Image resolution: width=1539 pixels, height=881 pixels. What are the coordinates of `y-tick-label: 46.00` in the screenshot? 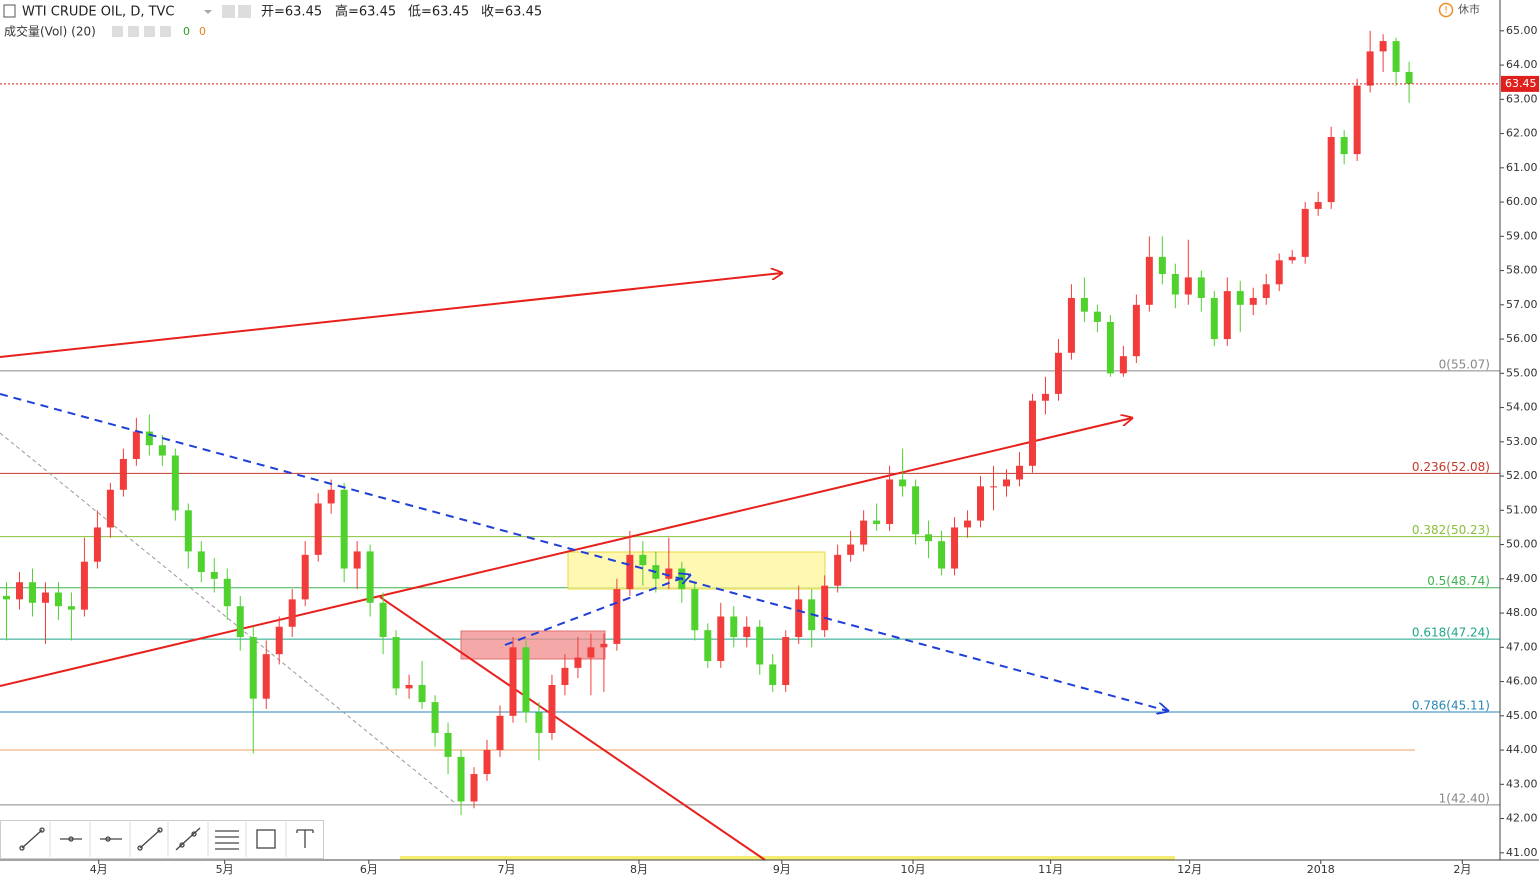 It's located at (1522, 681).